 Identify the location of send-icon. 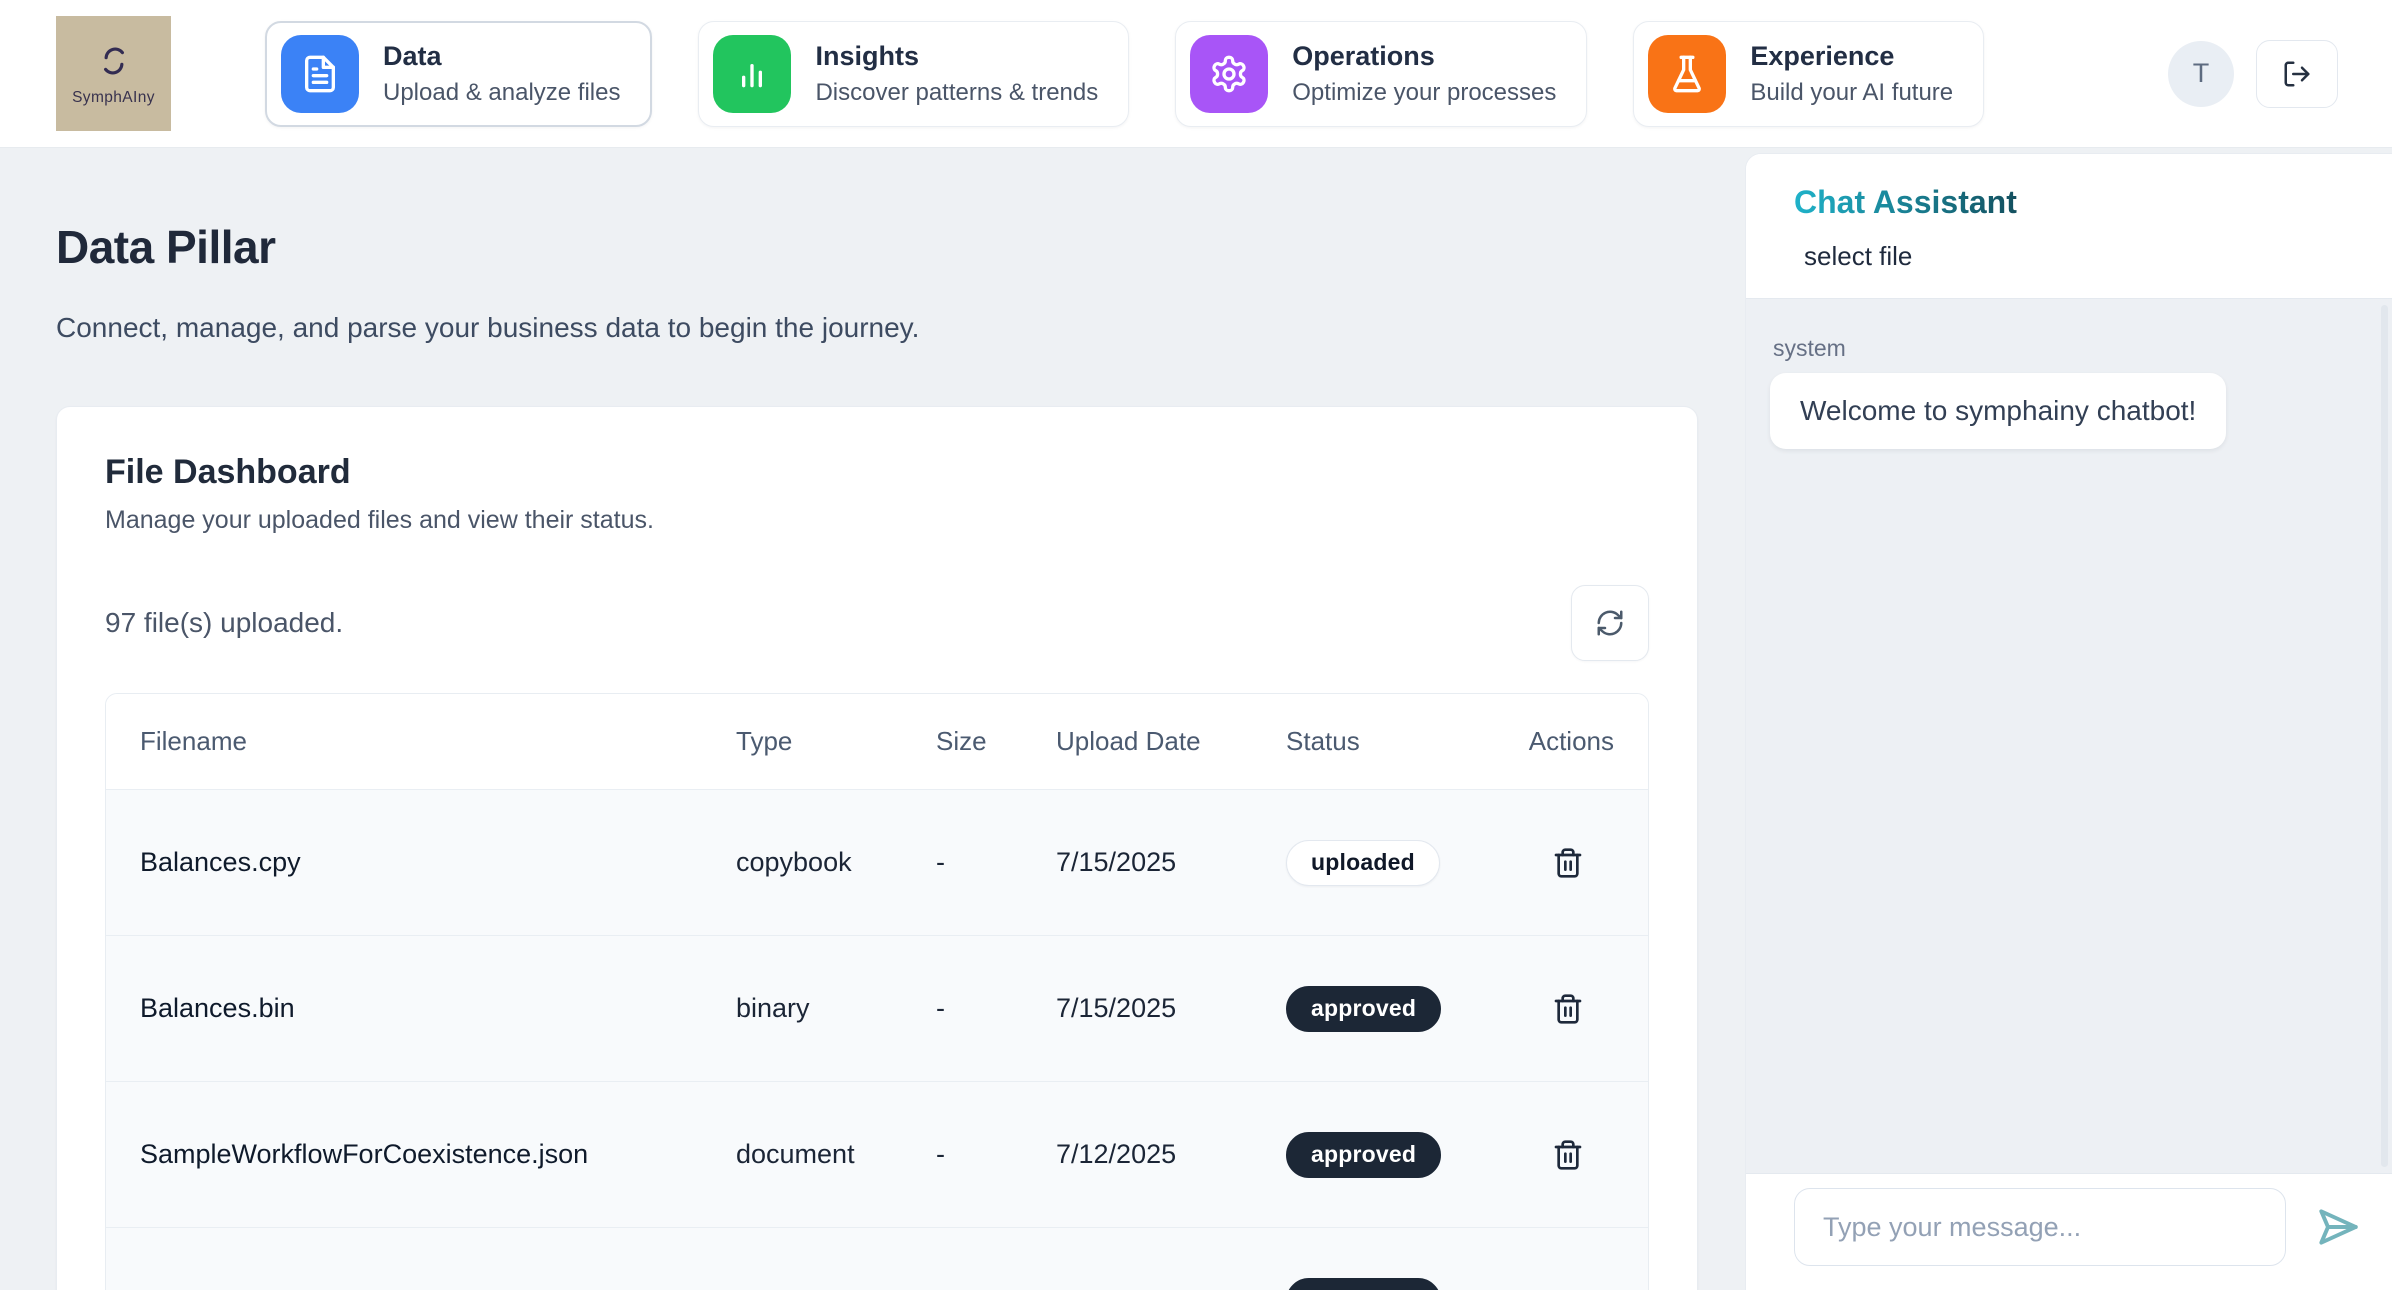
(2338, 1227).